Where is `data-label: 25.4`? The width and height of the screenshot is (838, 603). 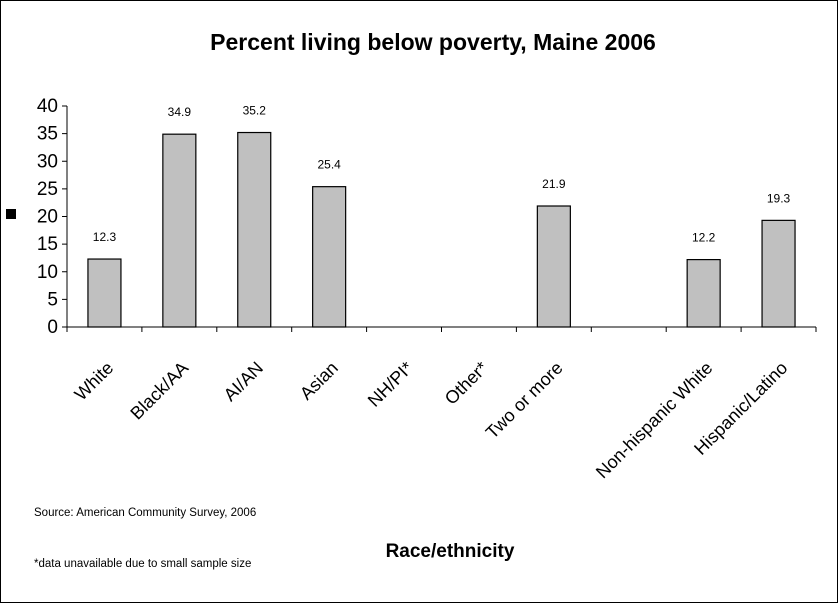
data-label: 25.4 is located at coordinates (329, 165).